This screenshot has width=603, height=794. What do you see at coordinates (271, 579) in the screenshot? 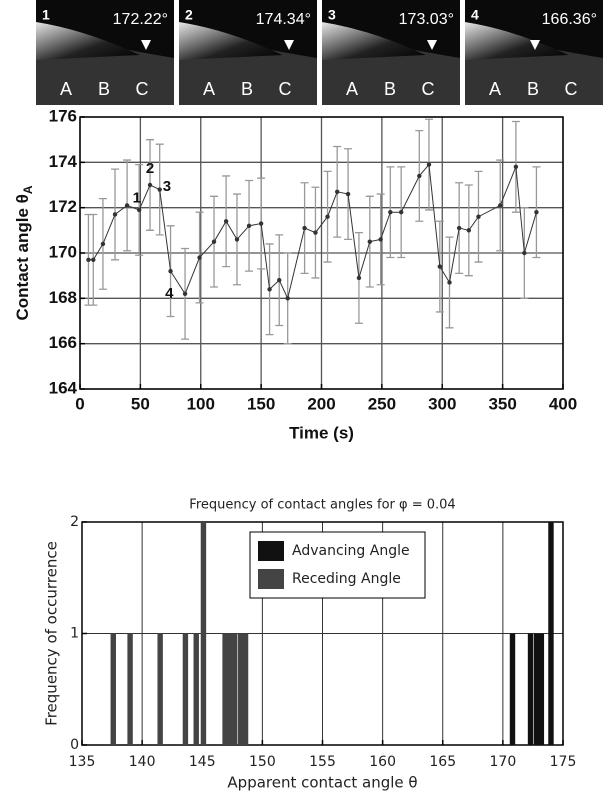
I see `legend-swatch` at bounding box center [271, 579].